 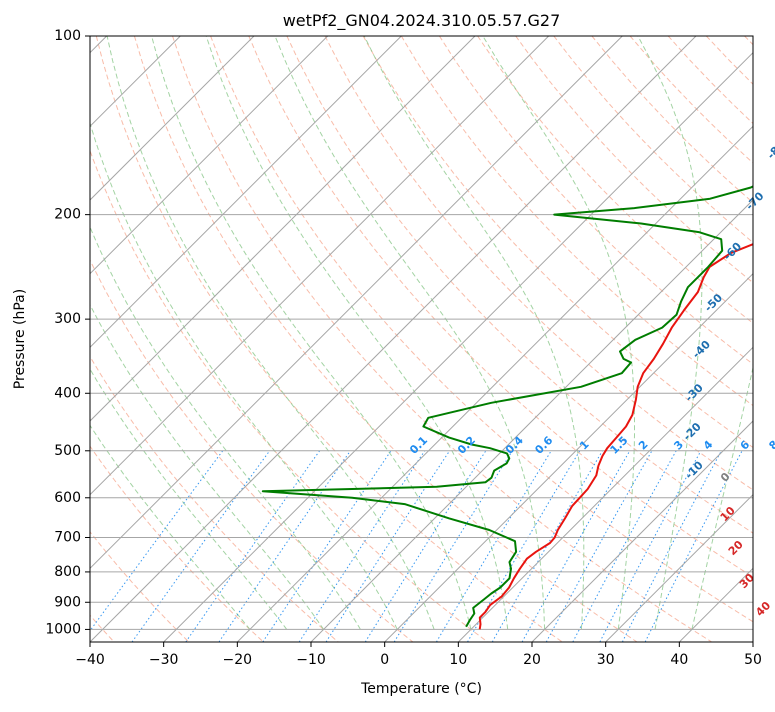 What do you see at coordinates (532, 660) in the screenshot?
I see `x-tick-label: 20` at bounding box center [532, 660].